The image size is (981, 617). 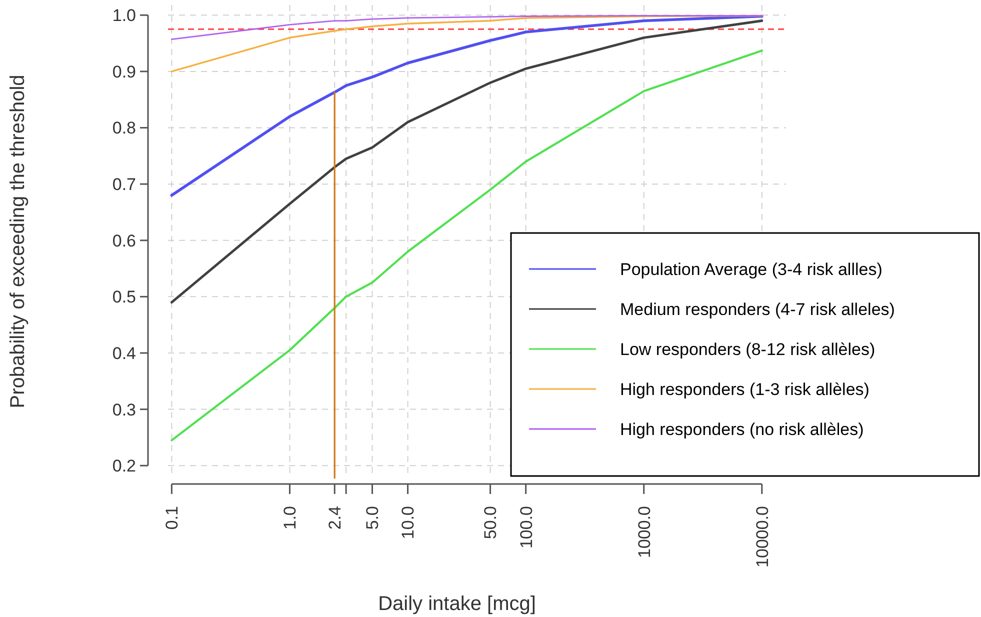 I want to click on x-tick-label: 2.4, so click(x=335, y=518).